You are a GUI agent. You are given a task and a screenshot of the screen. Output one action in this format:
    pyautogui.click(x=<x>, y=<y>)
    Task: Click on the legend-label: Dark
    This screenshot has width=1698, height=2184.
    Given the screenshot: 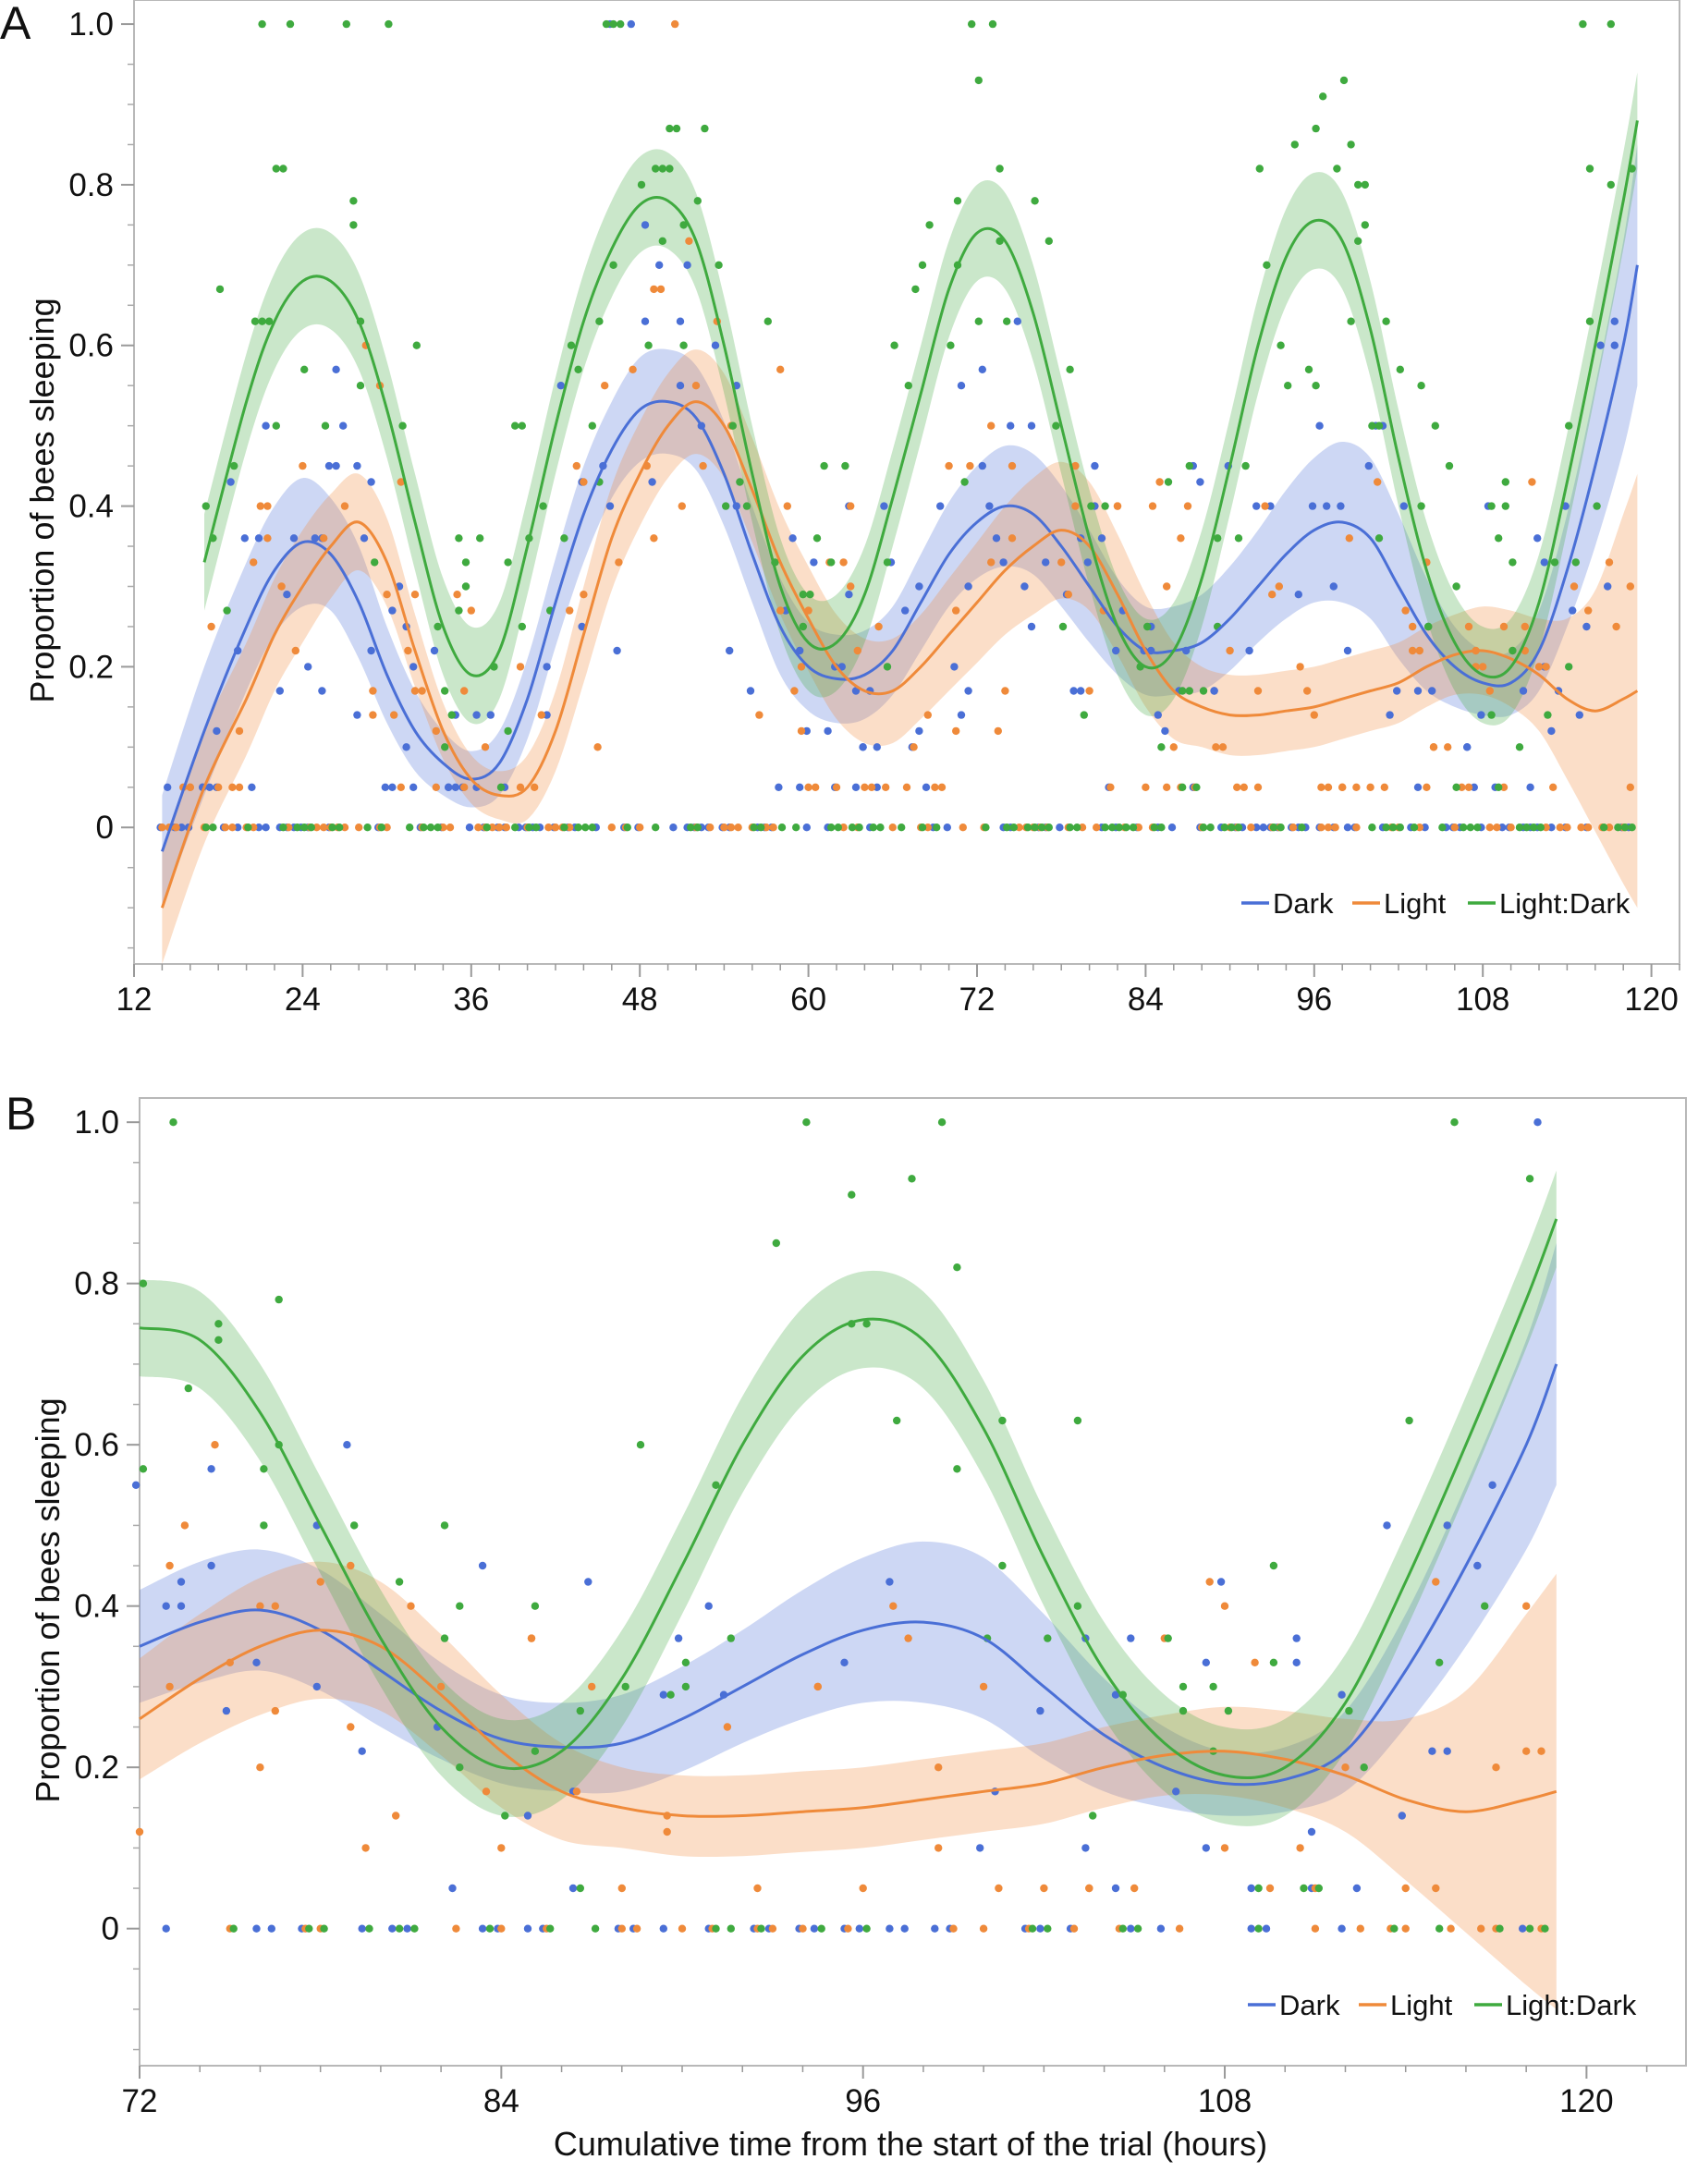 What is the action you would take?
    pyautogui.click(x=1303, y=903)
    